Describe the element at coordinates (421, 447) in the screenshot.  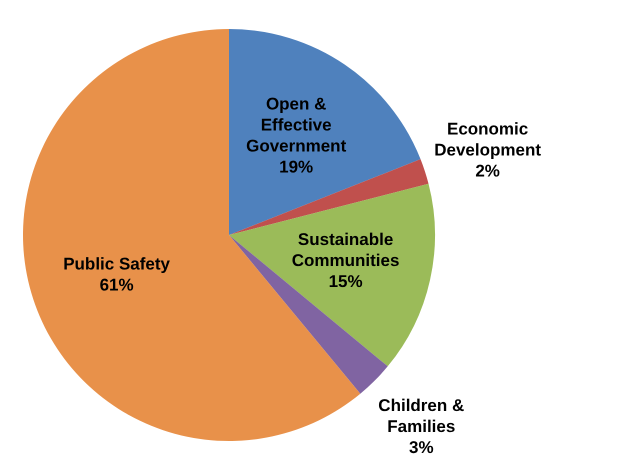
I see `data-label: 3%` at that location.